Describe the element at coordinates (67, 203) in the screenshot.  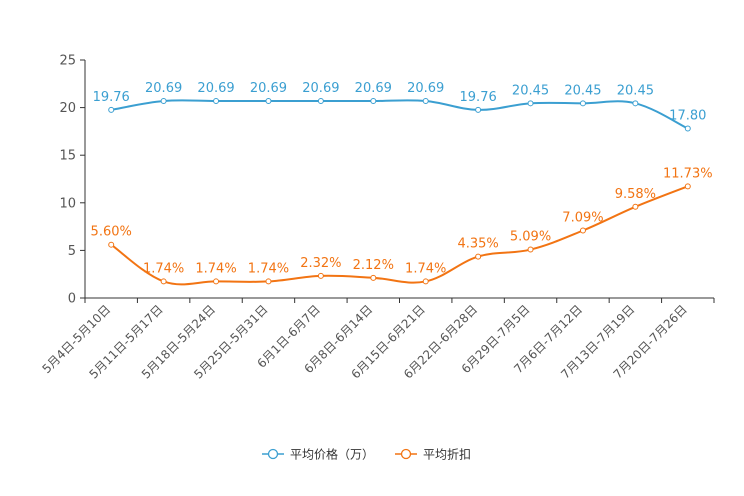
I see `y-tick-label: 10` at that location.